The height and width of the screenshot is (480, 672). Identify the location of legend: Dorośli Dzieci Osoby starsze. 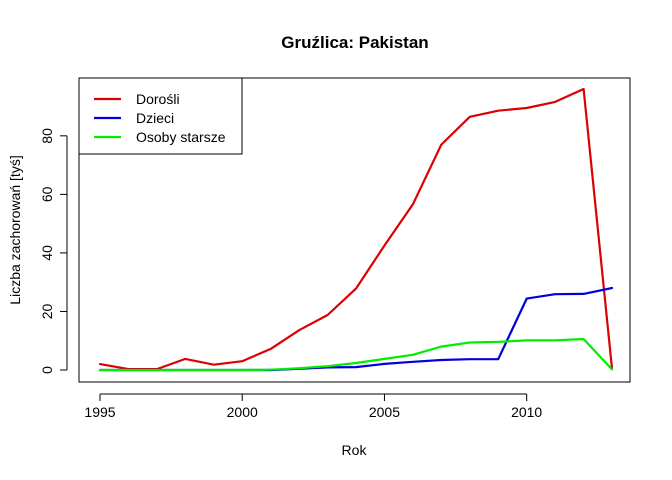
(160, 116).